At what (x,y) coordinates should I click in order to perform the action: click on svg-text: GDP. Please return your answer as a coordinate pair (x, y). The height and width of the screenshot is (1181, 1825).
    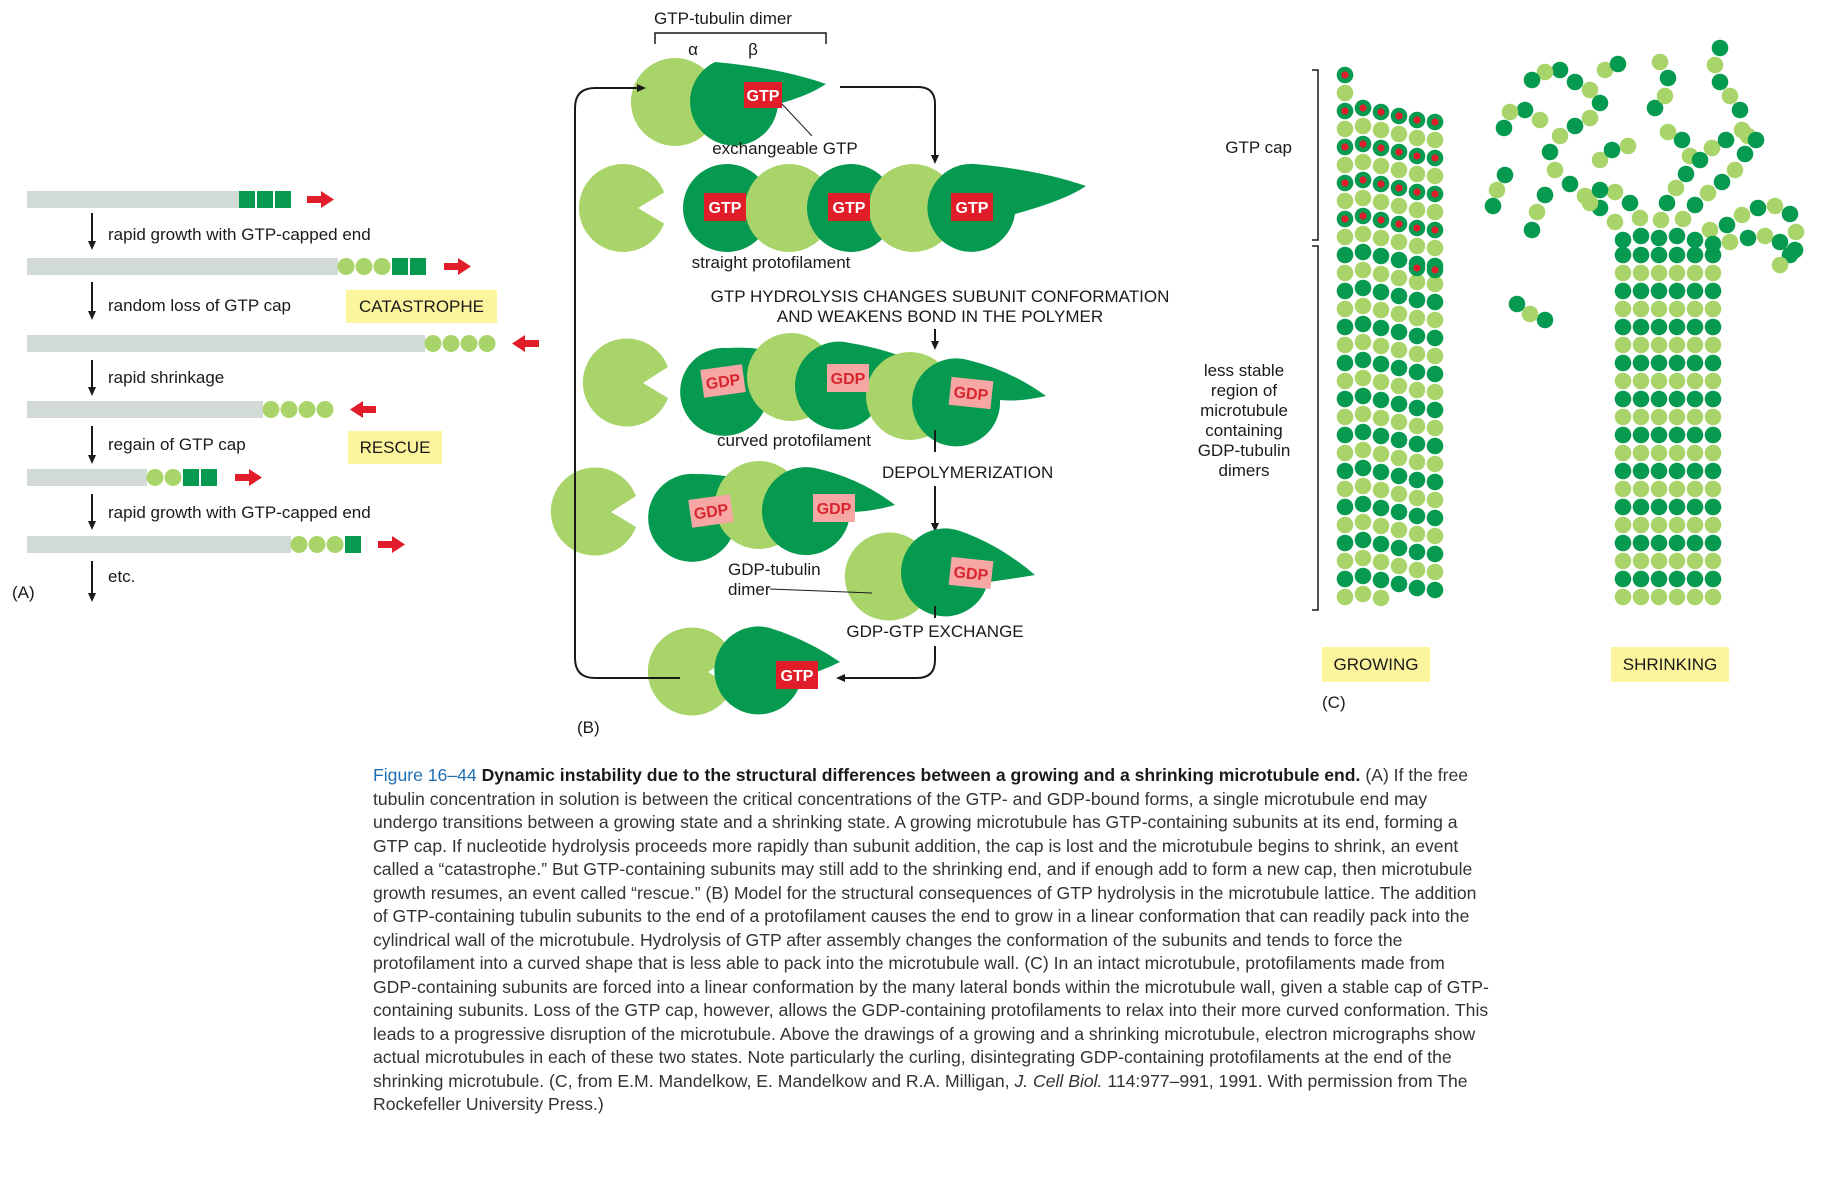
    Looking at the image, I should click on (723, 383).